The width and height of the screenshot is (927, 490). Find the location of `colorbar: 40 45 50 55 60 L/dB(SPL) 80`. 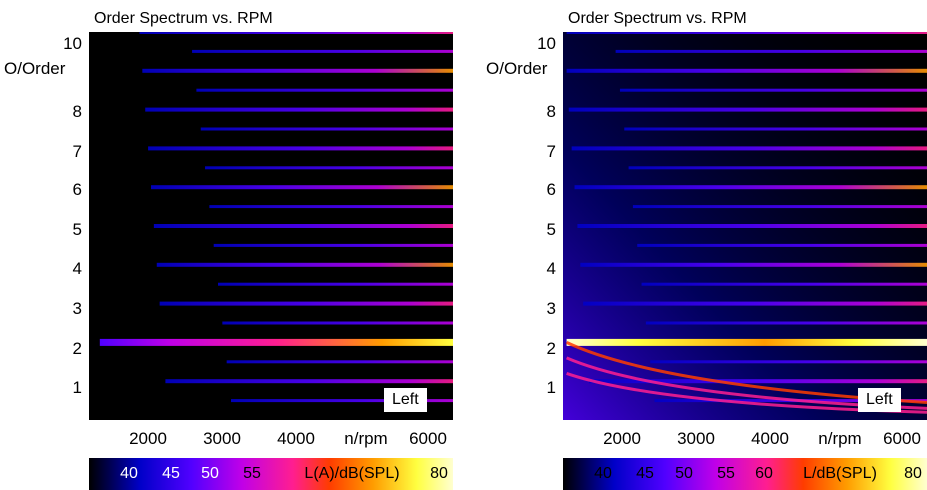

colorbar: 40 45 50 55 60 L/dB(SPL) 80 is located at coordinates (745, 474).